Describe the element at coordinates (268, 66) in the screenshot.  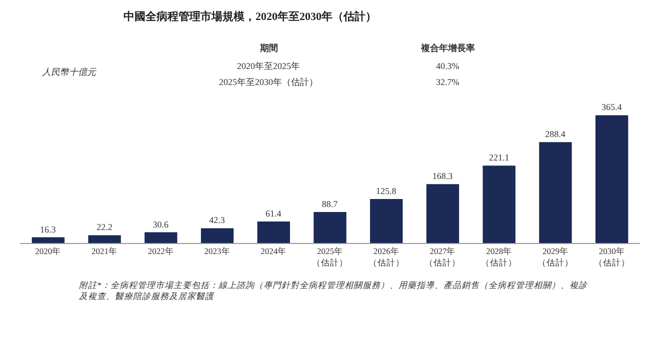
I see `text: 2020年至2025年` at that location.